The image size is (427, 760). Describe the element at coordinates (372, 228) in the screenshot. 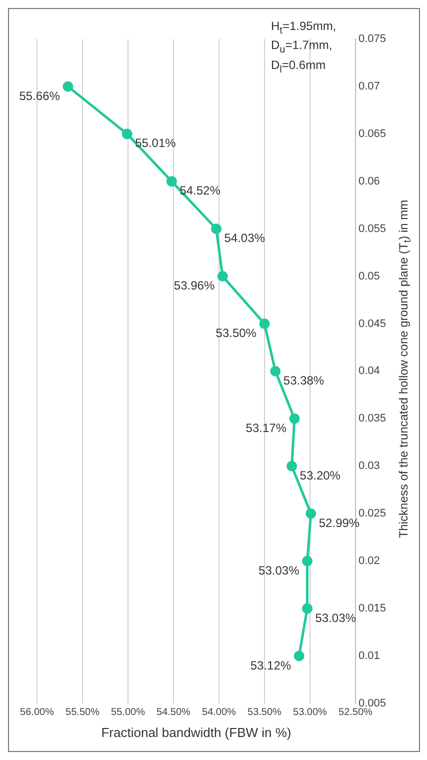

I see `y-tick-label: 0.055` at that location.